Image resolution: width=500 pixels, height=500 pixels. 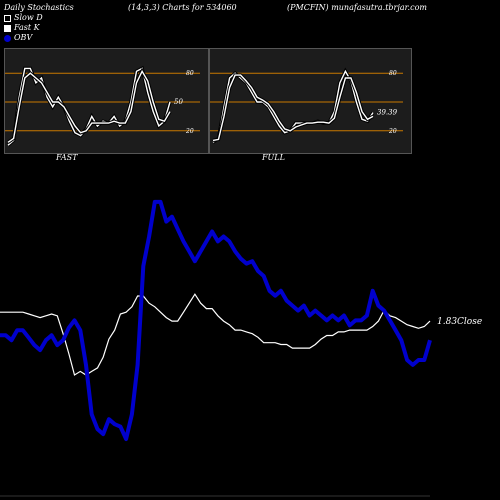 What do you see at coordinates (7, 18) in the screenshot?
I see `slow-d-swatch-icon` at bounding box center [7, 18].